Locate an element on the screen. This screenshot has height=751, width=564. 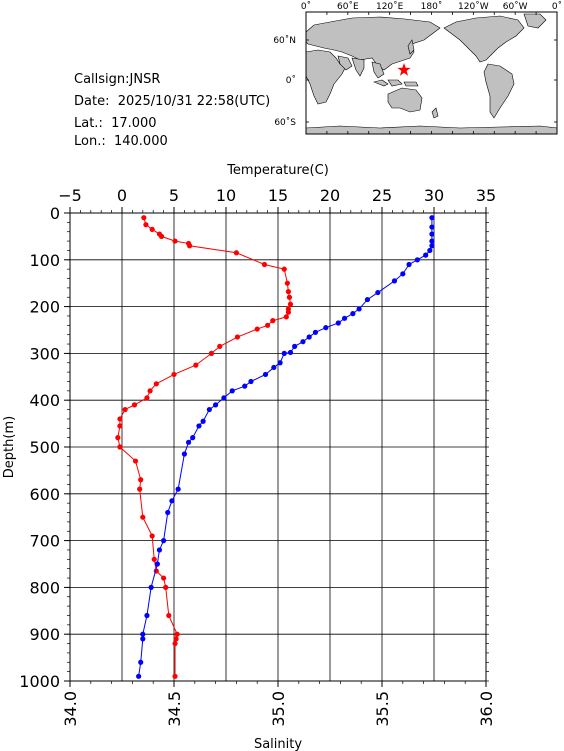
longitude-text: Lon.: 140.000 is located at coordinates (121, 141).